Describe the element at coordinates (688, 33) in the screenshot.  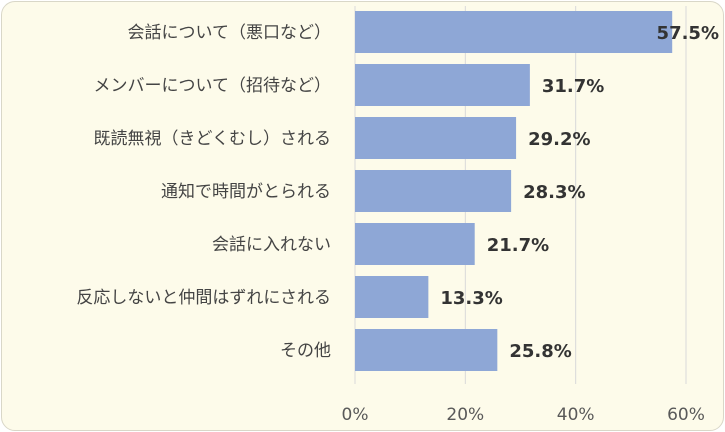
I see `data-label: 57.5%` at that location.